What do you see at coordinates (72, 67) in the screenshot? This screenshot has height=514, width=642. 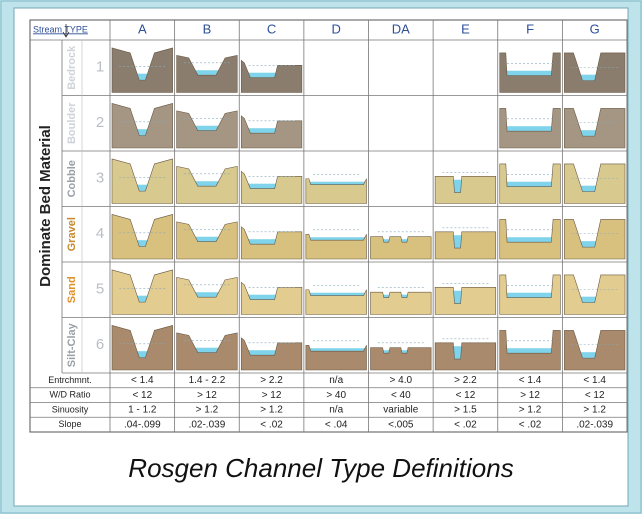 I see `material-name: Bedrock` at bounding box center [72, 67].